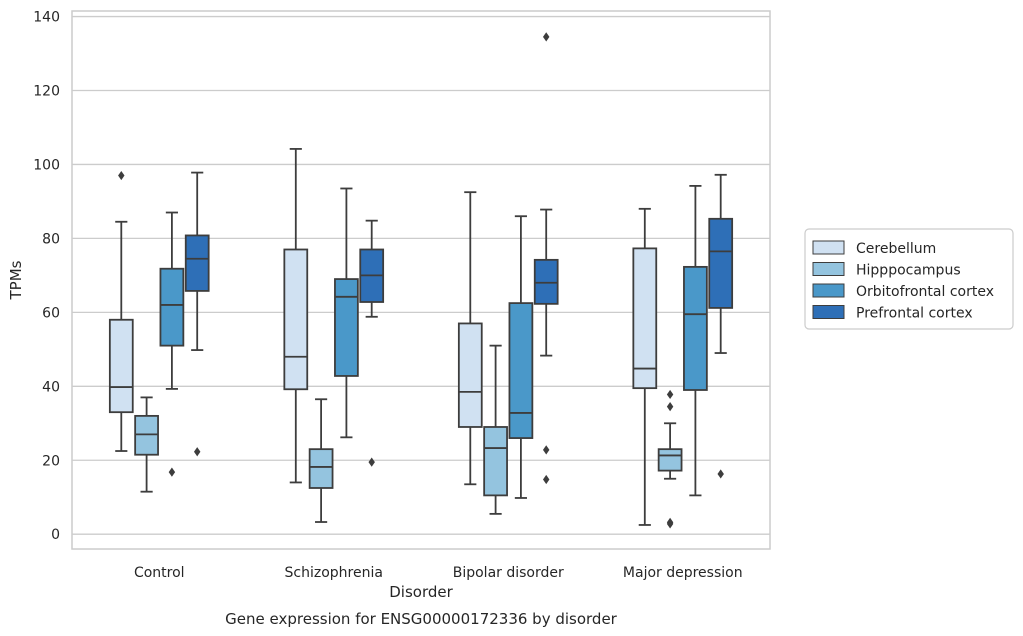 The height and width of the screenshot is (636, 1023). What do you see at coordinates (925, 292) in the screenshot?
I see `legend-label: Orbitofrontal cortex` at bounding box center [925, 292].